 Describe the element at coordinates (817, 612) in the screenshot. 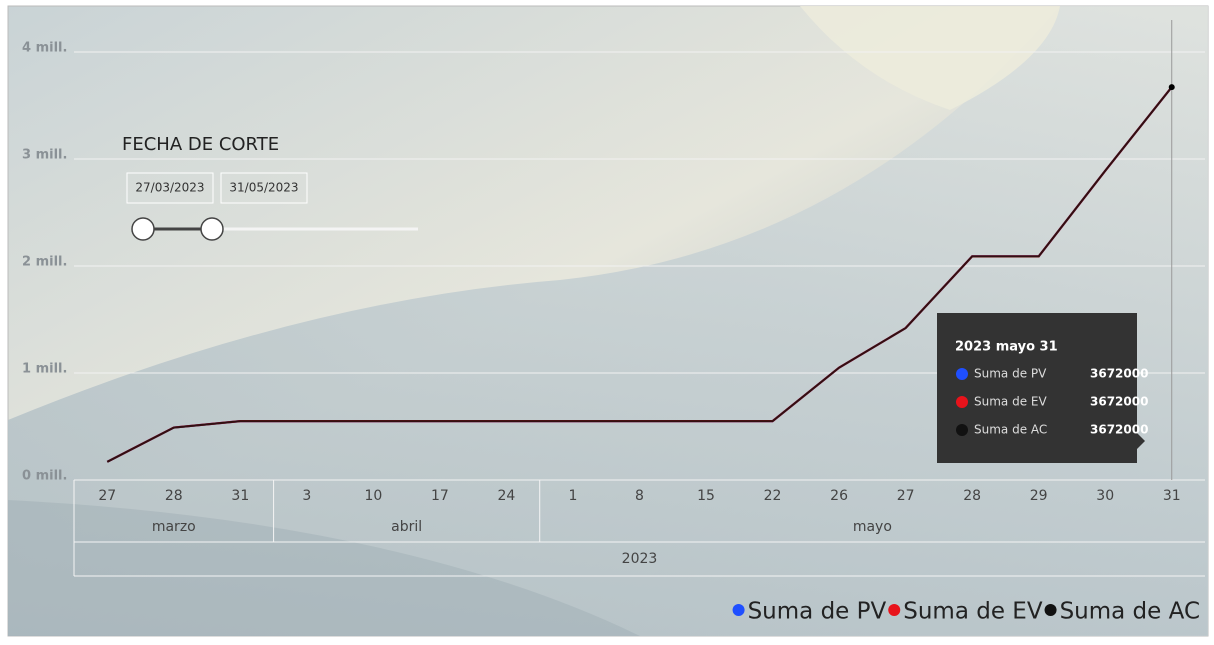

I see `legend-label: Suma de PV` at that location.